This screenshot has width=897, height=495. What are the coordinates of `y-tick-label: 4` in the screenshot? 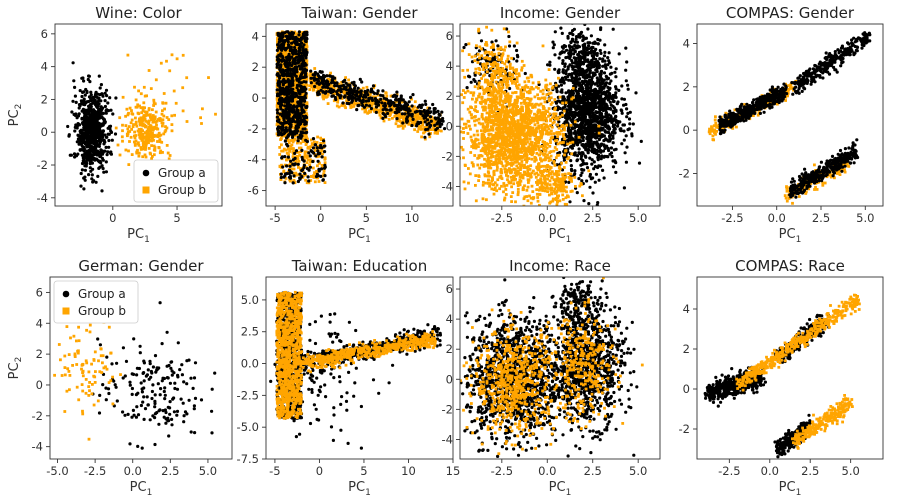 It's located at (255, 36).